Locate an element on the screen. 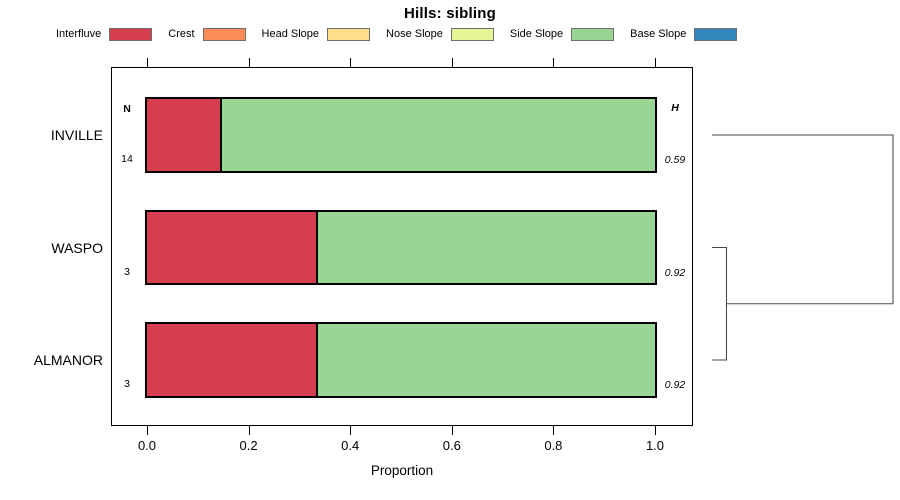 The height and width of the screenshot is (500, 900). bar-row-almanor: 3 0.92 is located at coordinates (402, 360).